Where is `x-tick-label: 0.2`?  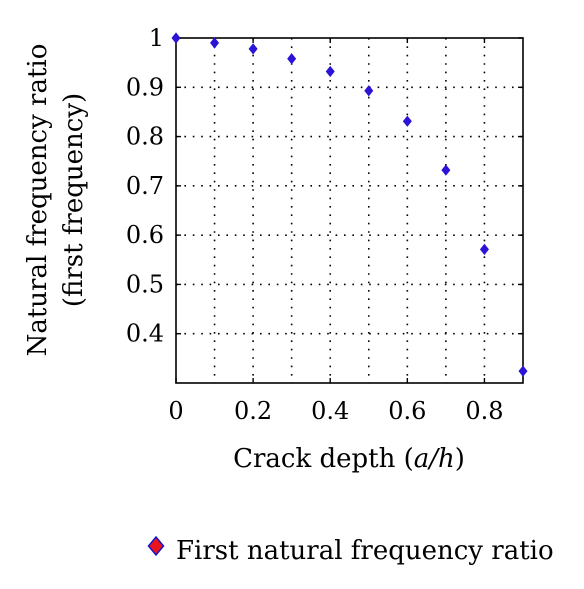
x-tick-label: 0.2 is located at coordinates (253, 411).